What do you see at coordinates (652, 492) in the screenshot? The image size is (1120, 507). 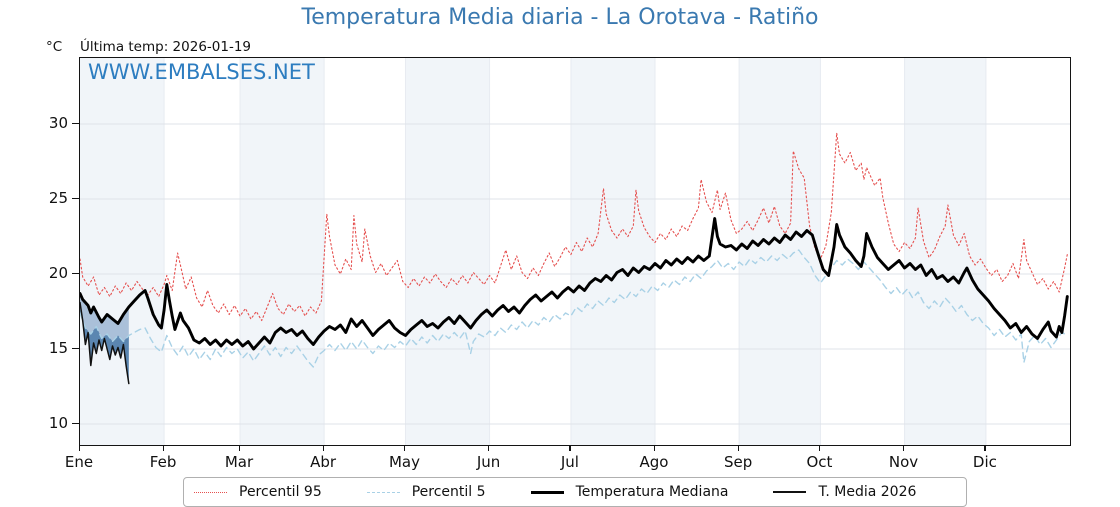 I see `legend-label: Temperatura Mediana` at bounding box center [652, 492].